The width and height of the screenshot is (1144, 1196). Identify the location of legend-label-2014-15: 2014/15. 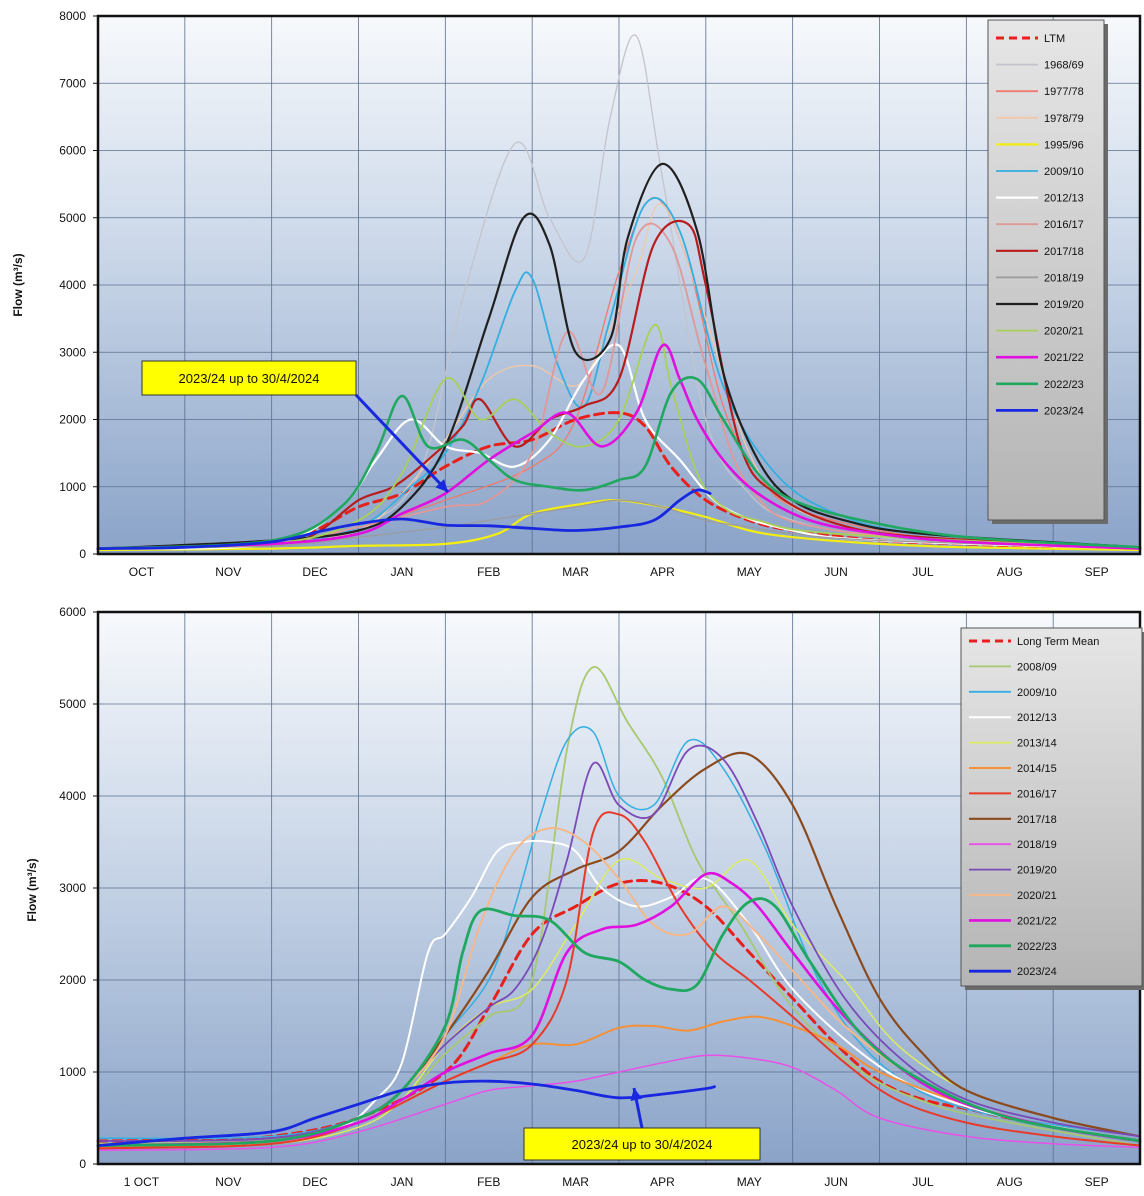
(1037, 769).